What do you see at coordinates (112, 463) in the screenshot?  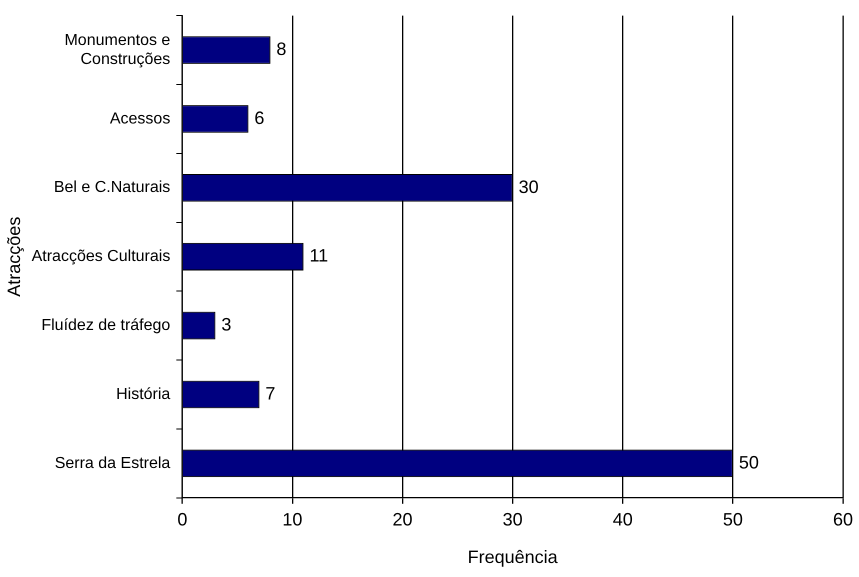 I see `y-tick-label: Serra da Estrela` at bounding box center [112, 463].